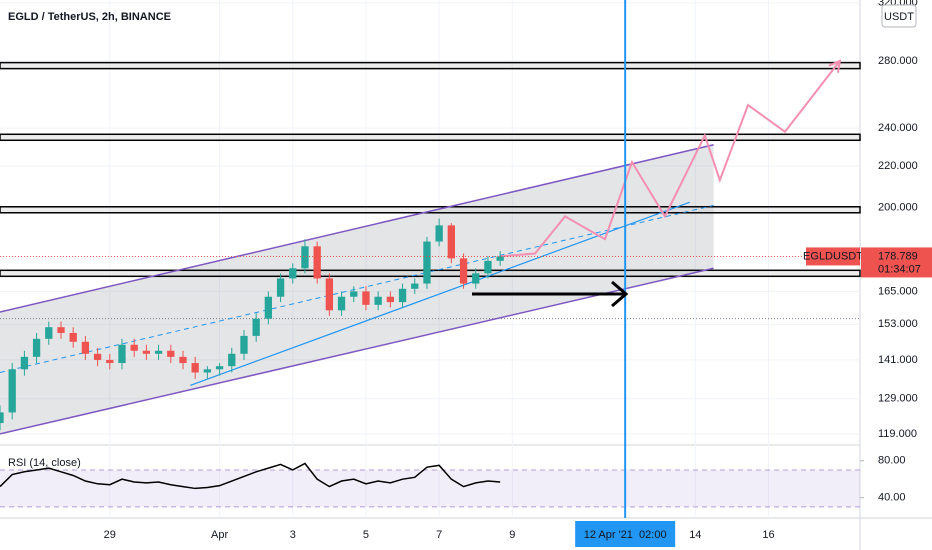  I want to click on price-label: 178.789, so click(898, 256).